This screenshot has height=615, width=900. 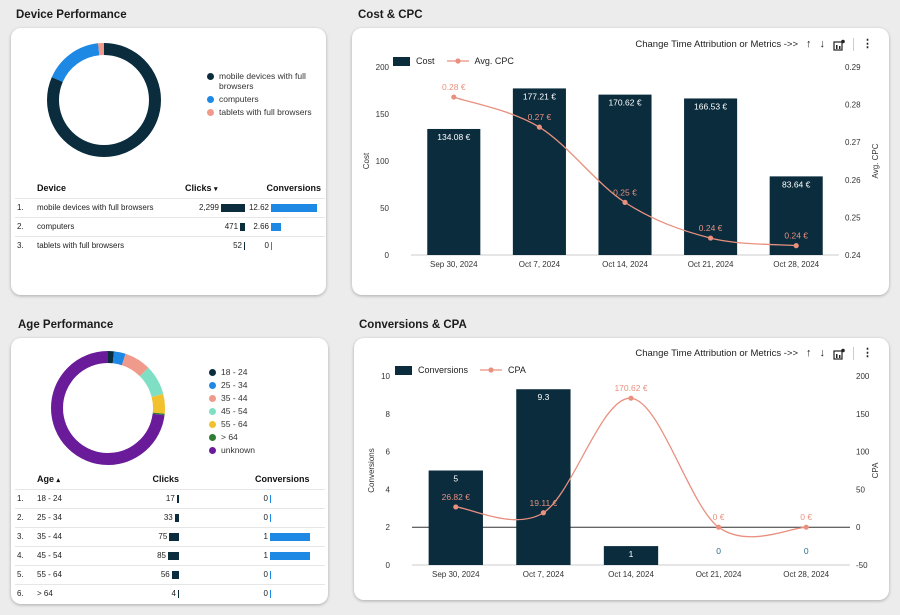 I want to click on row-index-label: 4., so click(x=20, y=555).